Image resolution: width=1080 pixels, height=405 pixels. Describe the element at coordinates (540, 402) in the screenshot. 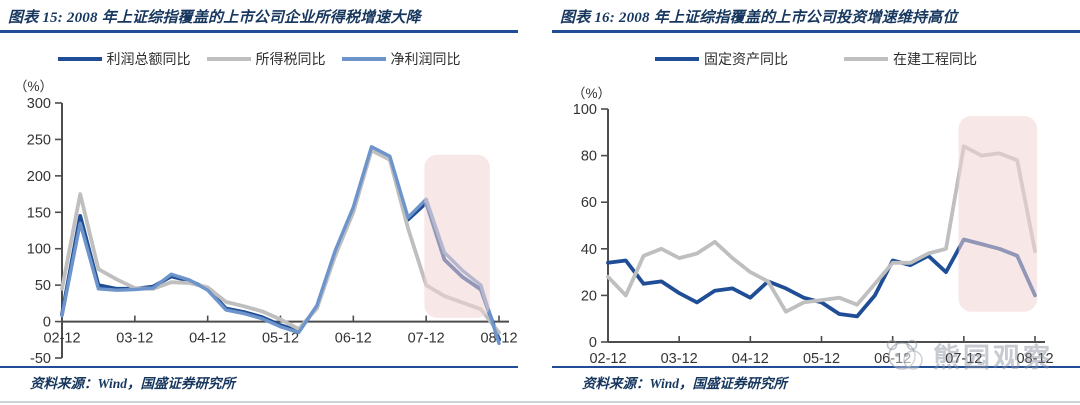

I see `page-bottom-divider` at that location.